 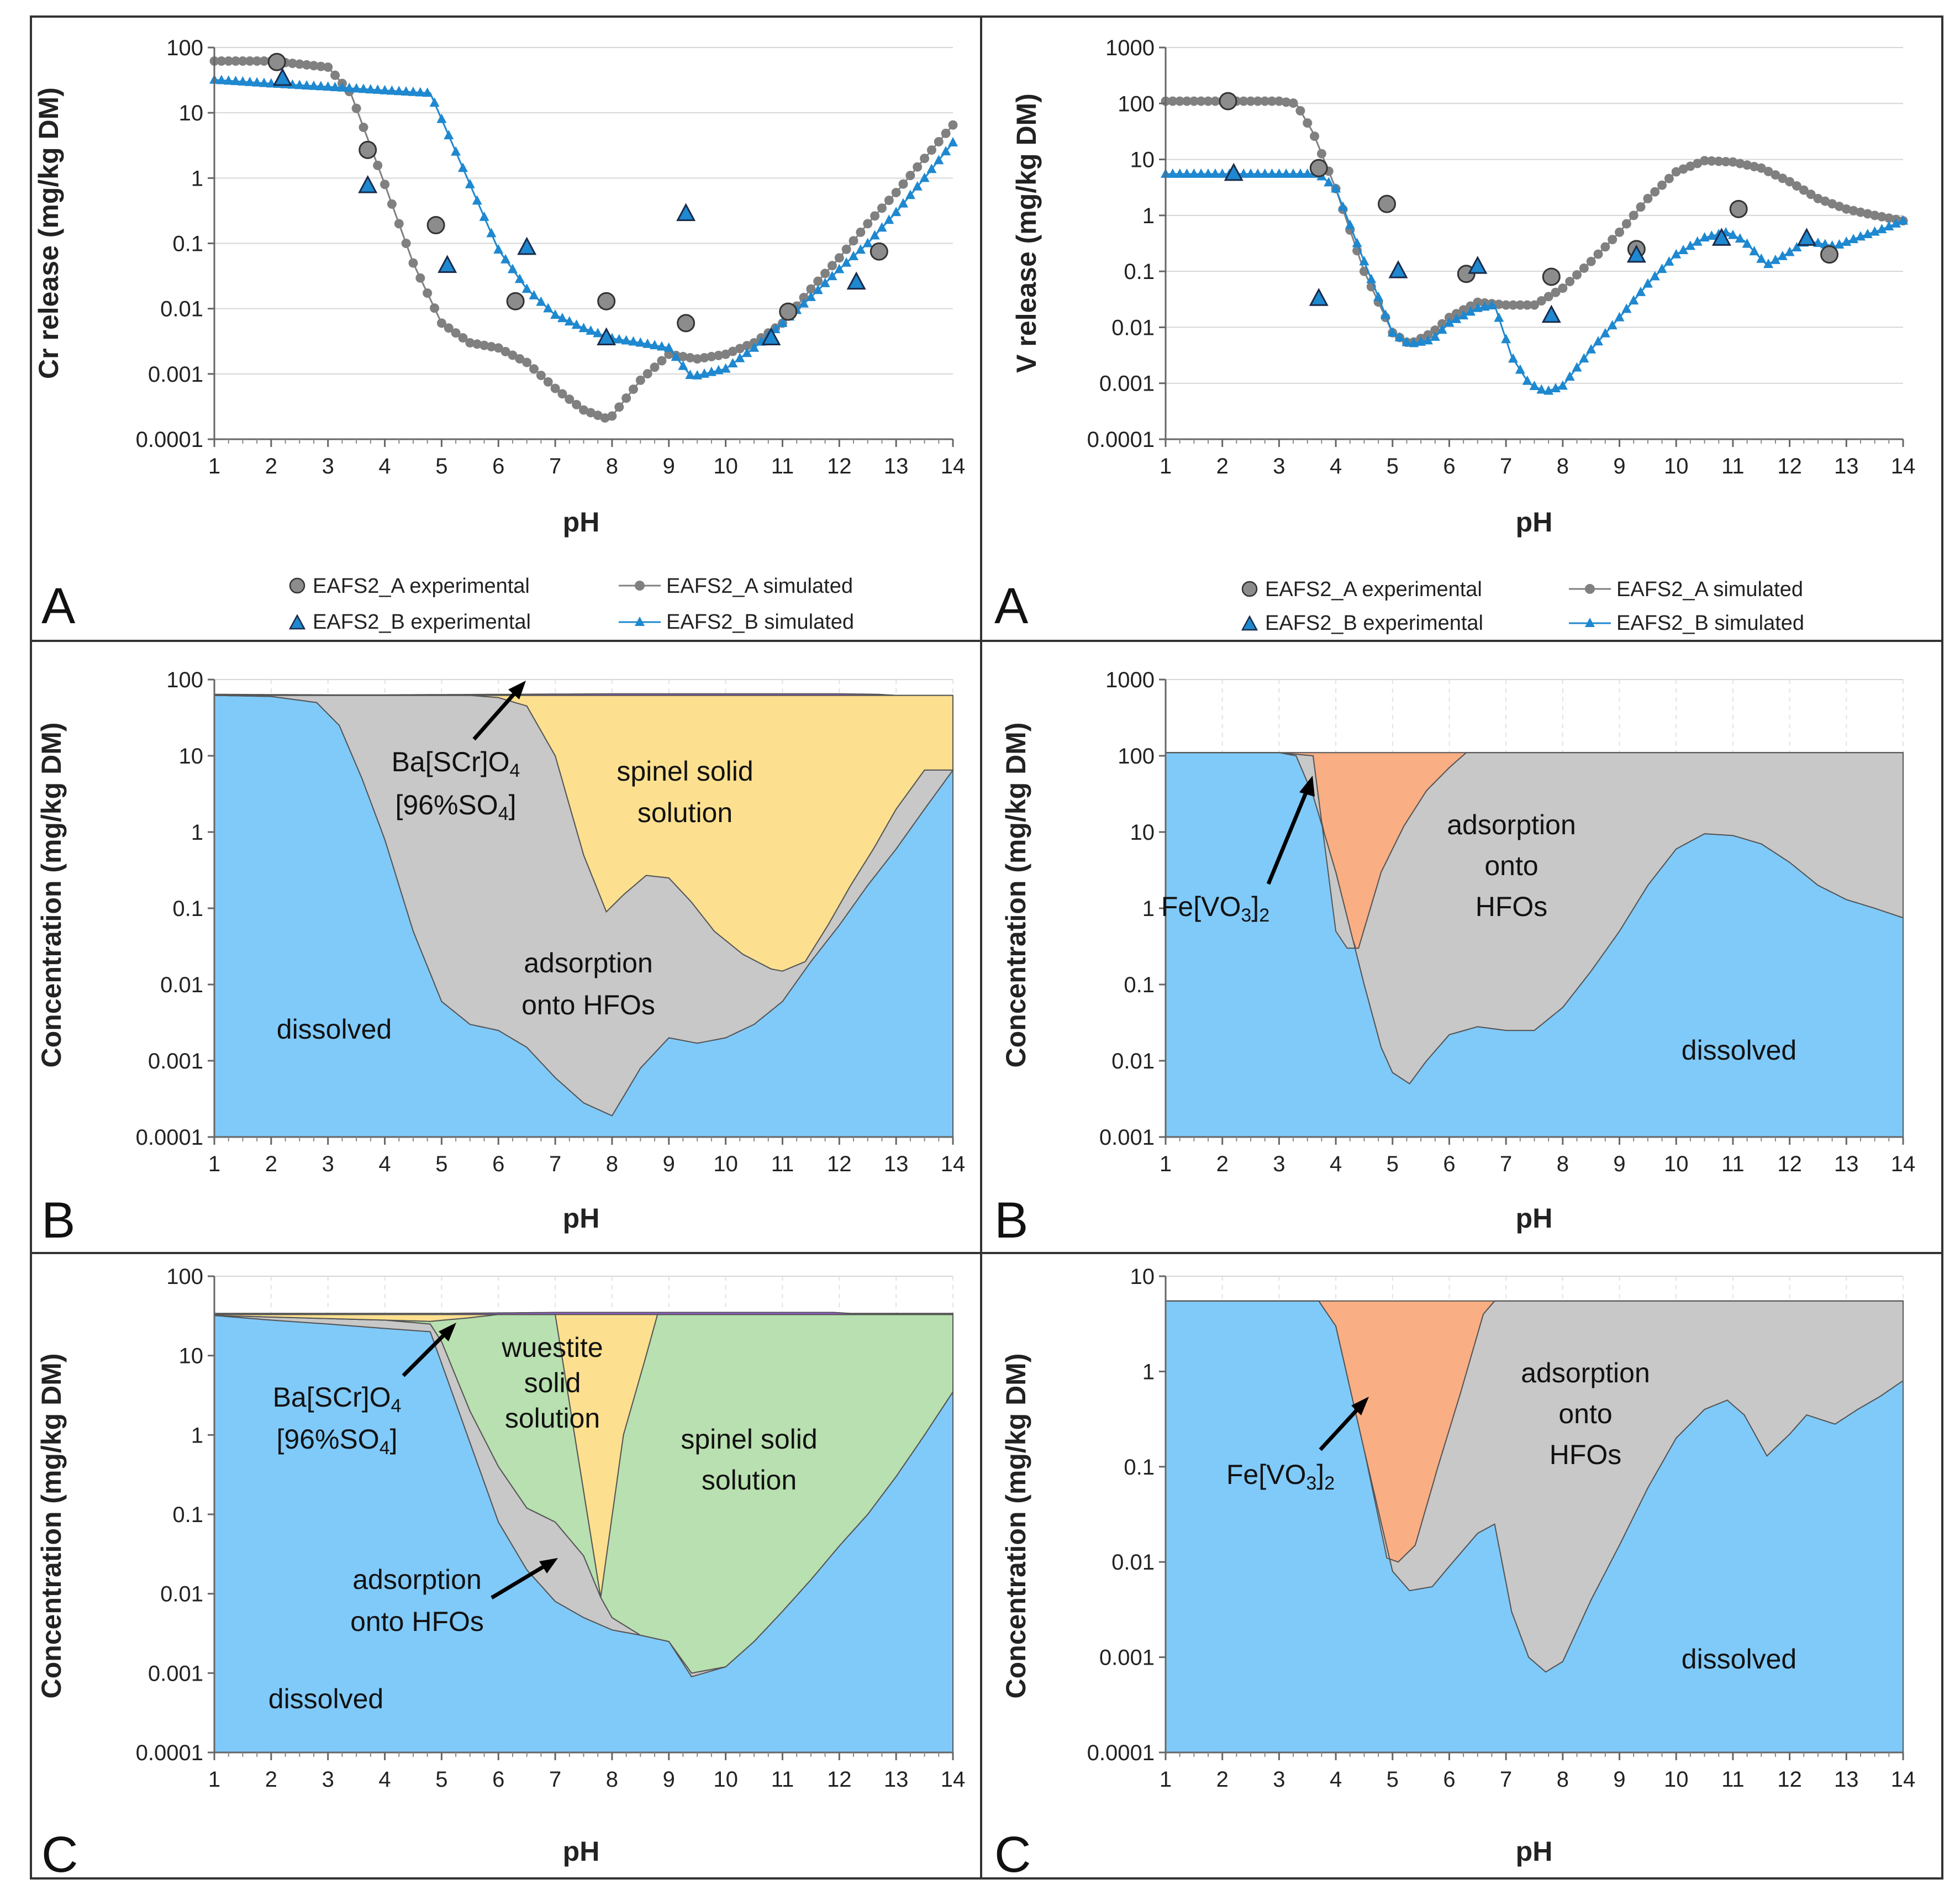 What do you see at coordinates (337, 1399) in the screenshot?
I see `barium-label-line1: Ba[SCr]O4` at bounding box center [337, 1399].